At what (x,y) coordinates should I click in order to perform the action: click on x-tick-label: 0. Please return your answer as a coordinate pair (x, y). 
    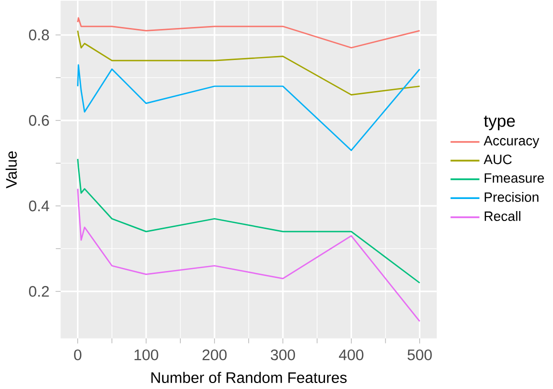
    Looking at the image, I should click on (78, 355).